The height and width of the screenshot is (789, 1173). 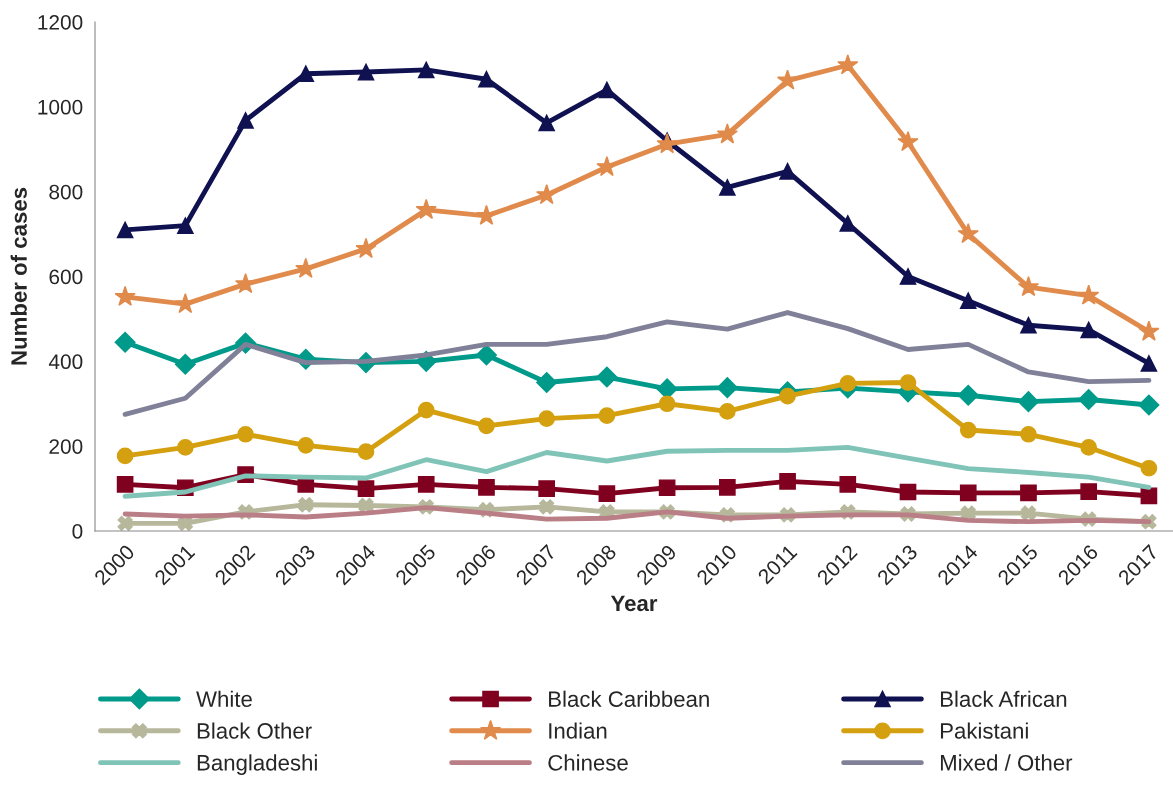 What do you see at coordinates (578, 730) in the screenshot?
I see `legend-label: Indian` at bounding box center [578, 730].